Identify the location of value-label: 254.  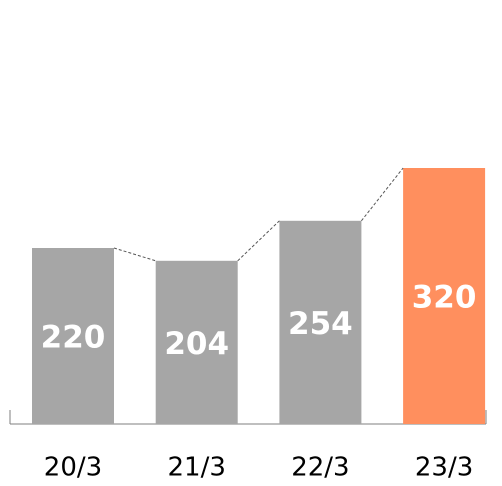
(320, 324).